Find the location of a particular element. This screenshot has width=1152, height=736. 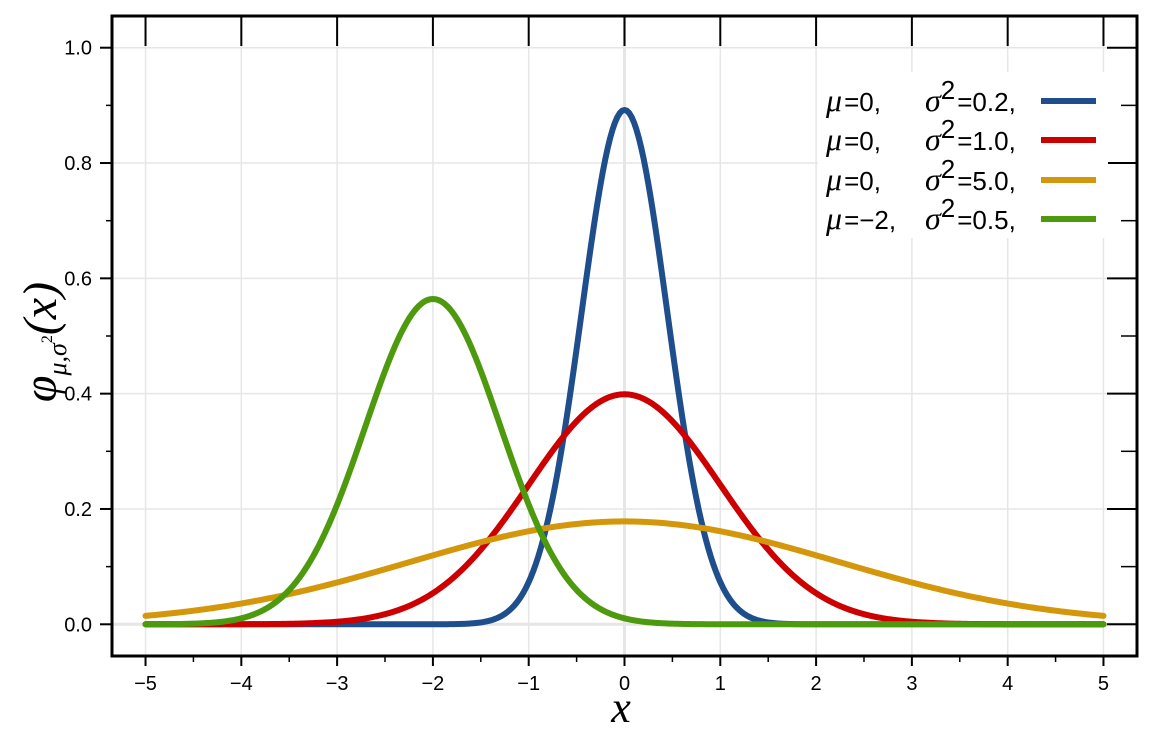

legend-entry: μ=0, σ2=0.2, is located at coordinates (960, 96).